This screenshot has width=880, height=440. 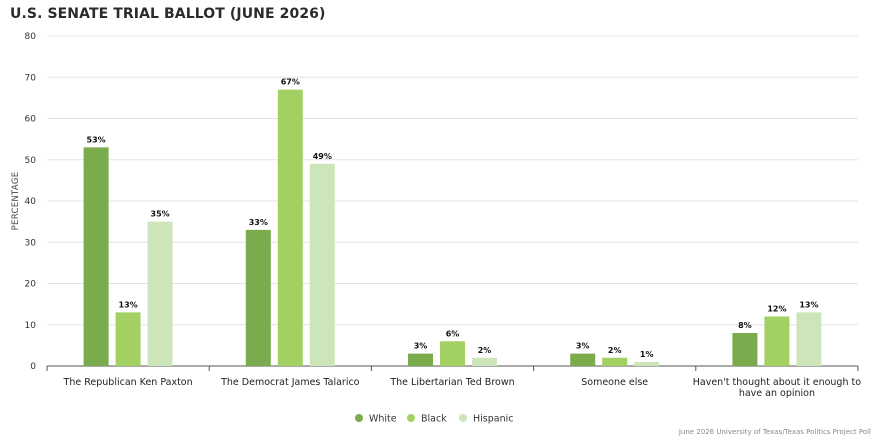 What do you see at coordinates (168, 14) in the screenshot?
I see `chart-title: U.S. SENATE TRIAL BALLOT (JUNE 2026)` at bounding box center [168, 14].